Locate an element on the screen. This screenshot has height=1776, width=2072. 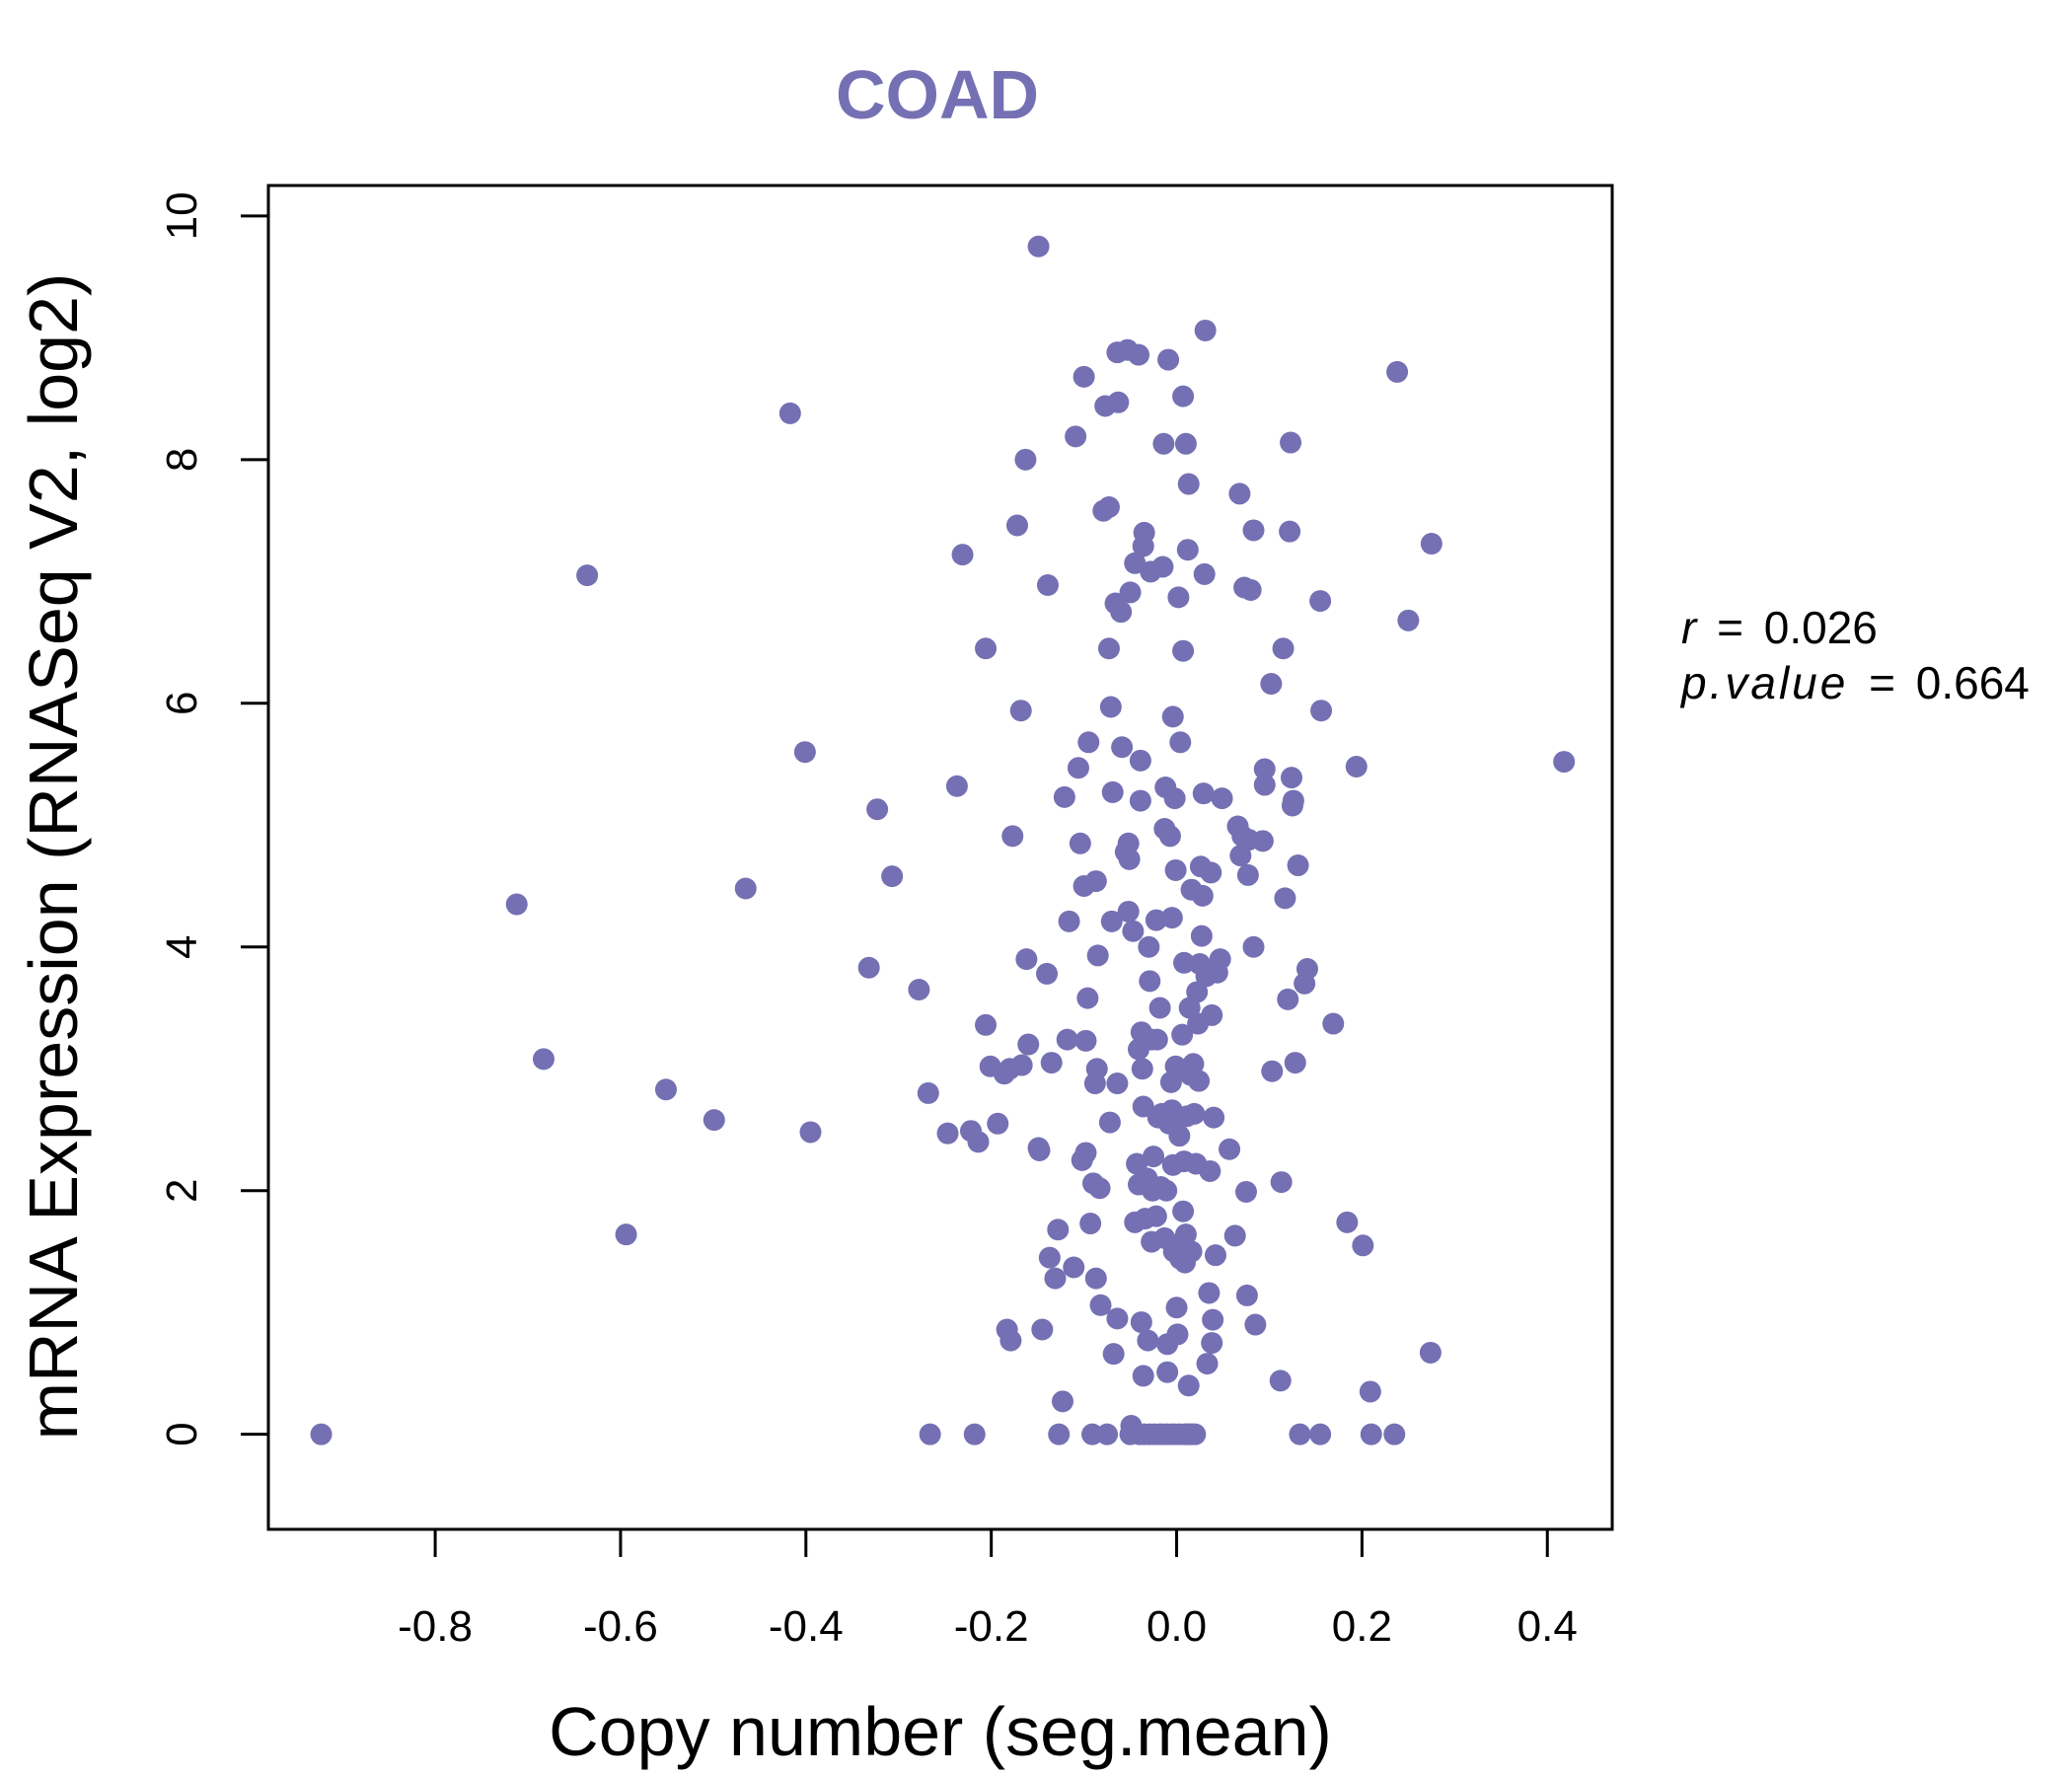
p-equals: = is located at coordinates (1882, 683).